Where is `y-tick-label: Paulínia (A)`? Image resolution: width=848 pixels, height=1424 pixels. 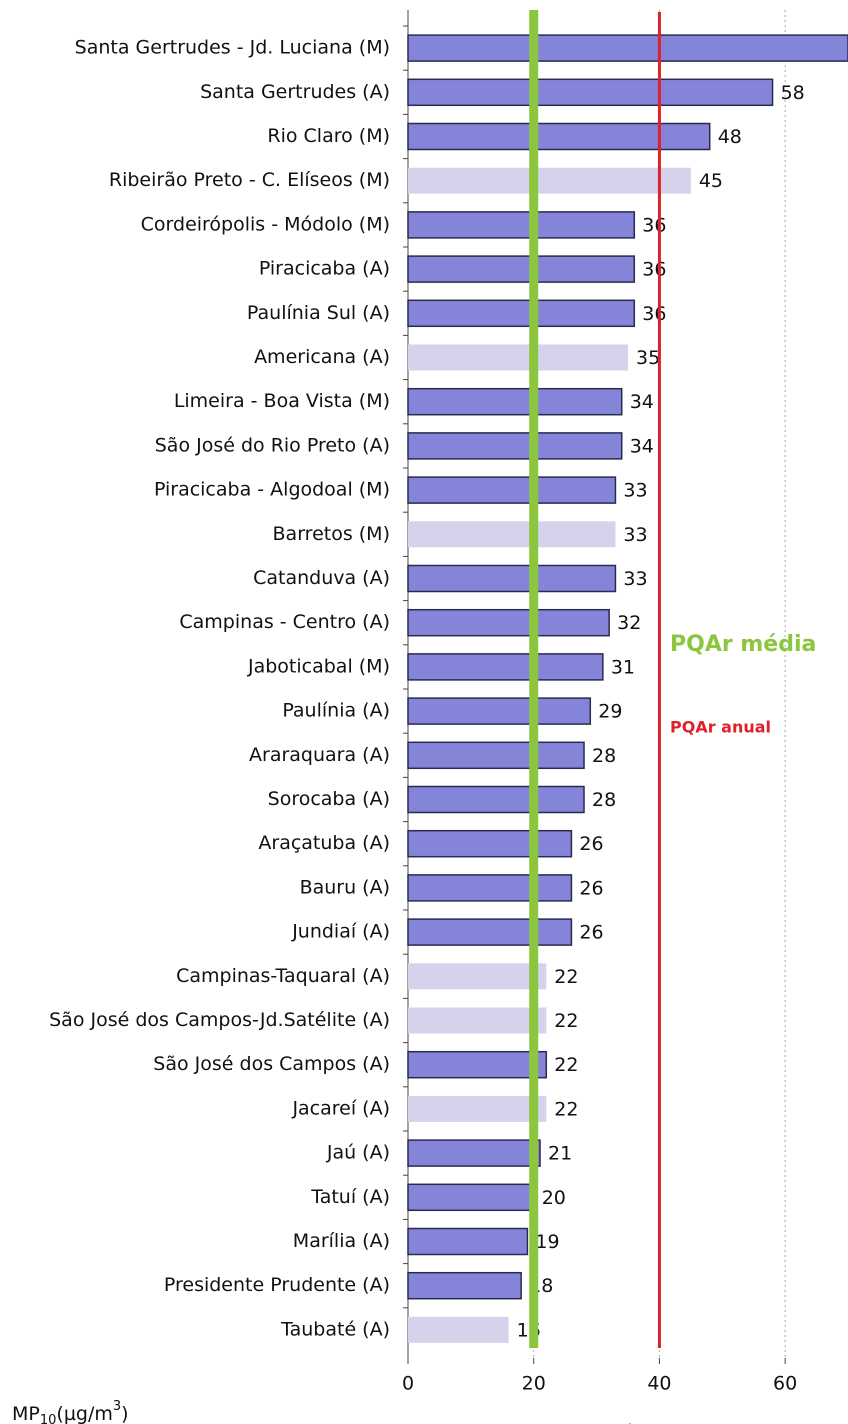
y-tick-label: Paulínia (A) is located at coordinates (336, 711).